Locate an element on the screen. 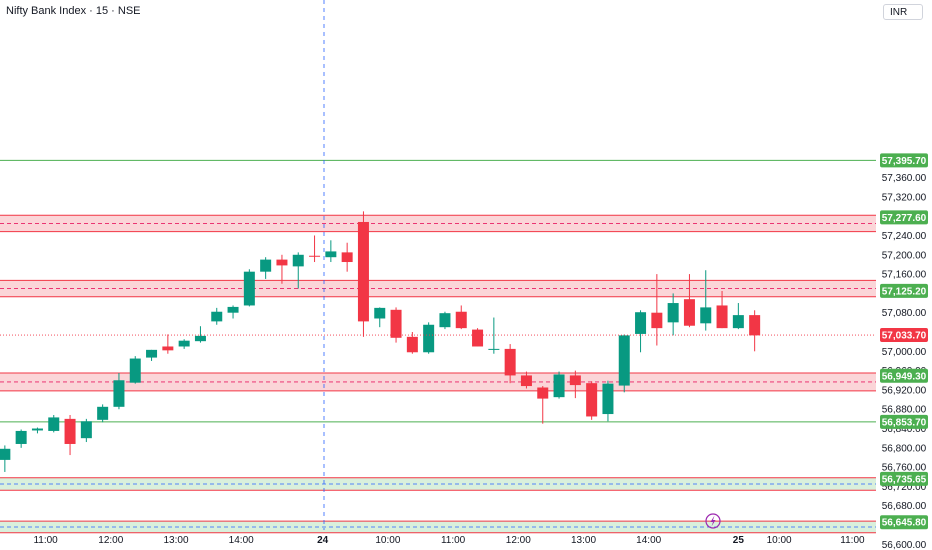  x-tick-2: 13:00 is located at coordinates (175, 540).